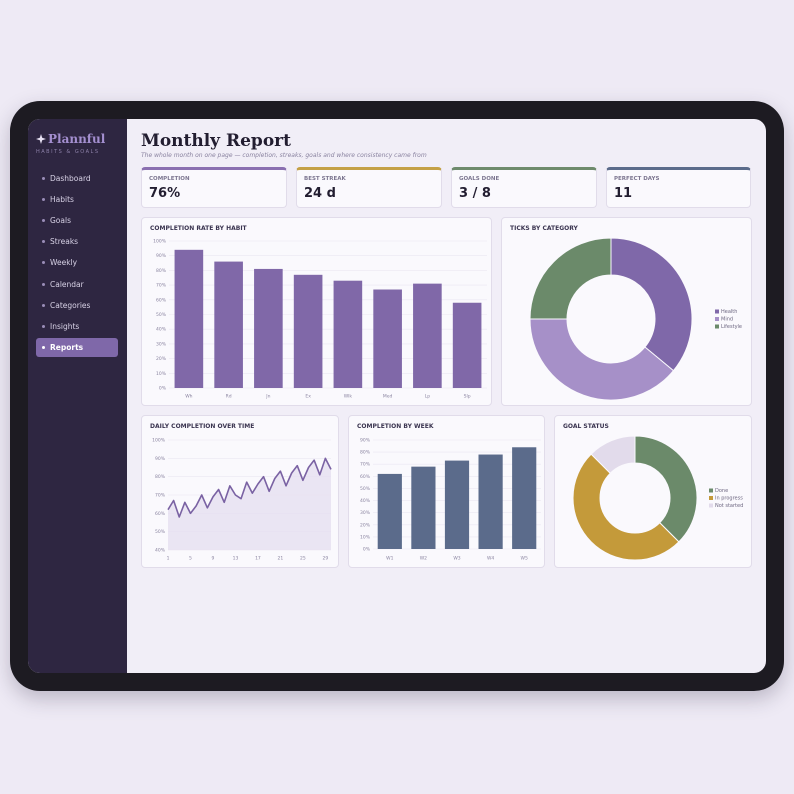  Describe the element at coordinates (729, 499) in the screenshot. I see `legend-label: In progress` at that location.